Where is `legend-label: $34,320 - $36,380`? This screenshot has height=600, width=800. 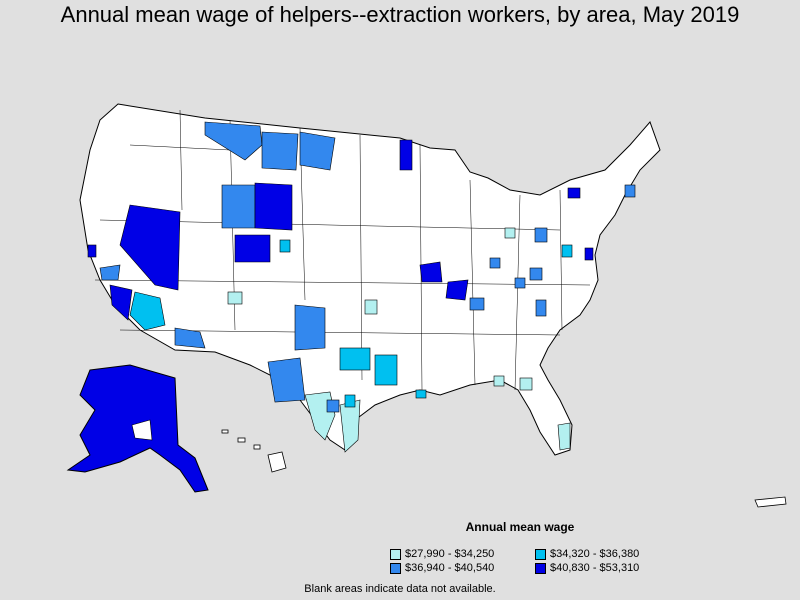
legend-label: $34,320 - $36,380 is located at coordinates (595, 554).